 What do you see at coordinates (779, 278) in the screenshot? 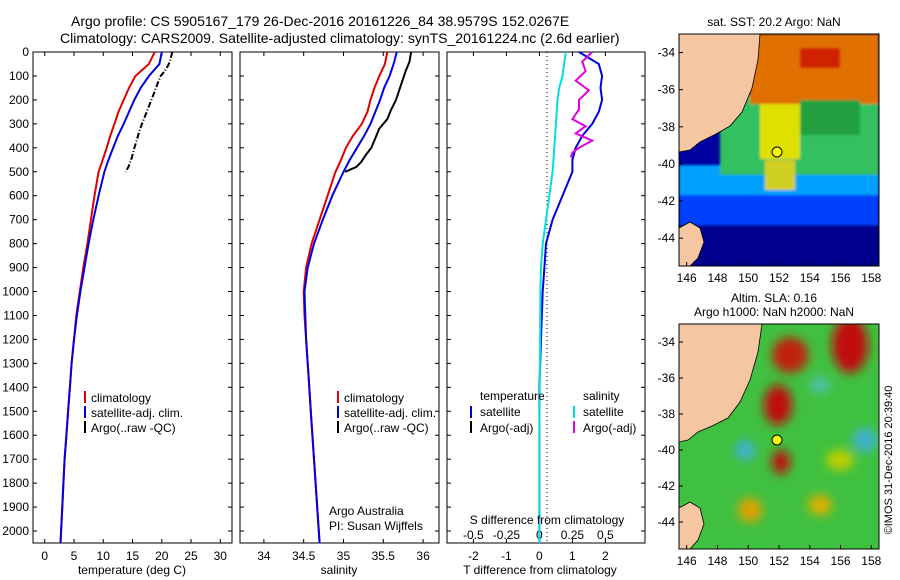
I see `map-x-tick-label: 152` at bounding box center [779, 278].